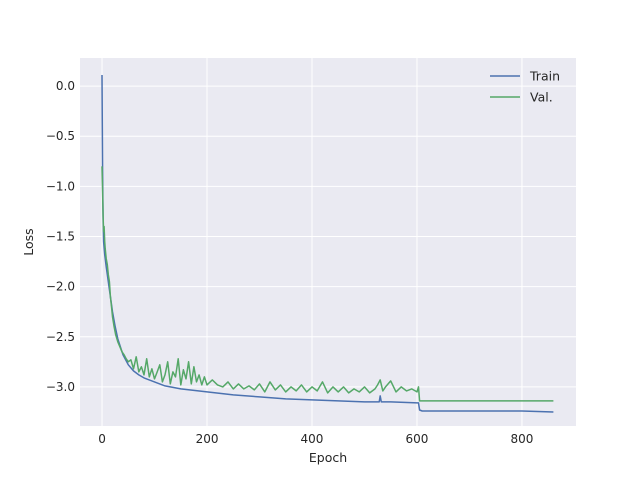 The image size is (640, 480). Describe the element at coordinates (28, 241) in the screenshot. I see `y-axis-label: Loss` at that location.